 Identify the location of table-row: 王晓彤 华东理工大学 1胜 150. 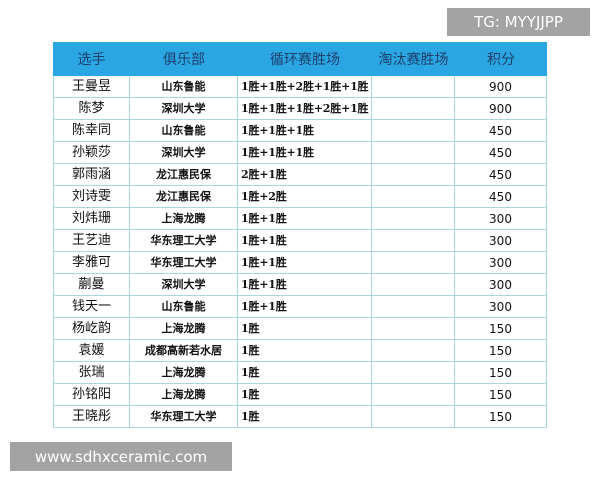
(300, 417).